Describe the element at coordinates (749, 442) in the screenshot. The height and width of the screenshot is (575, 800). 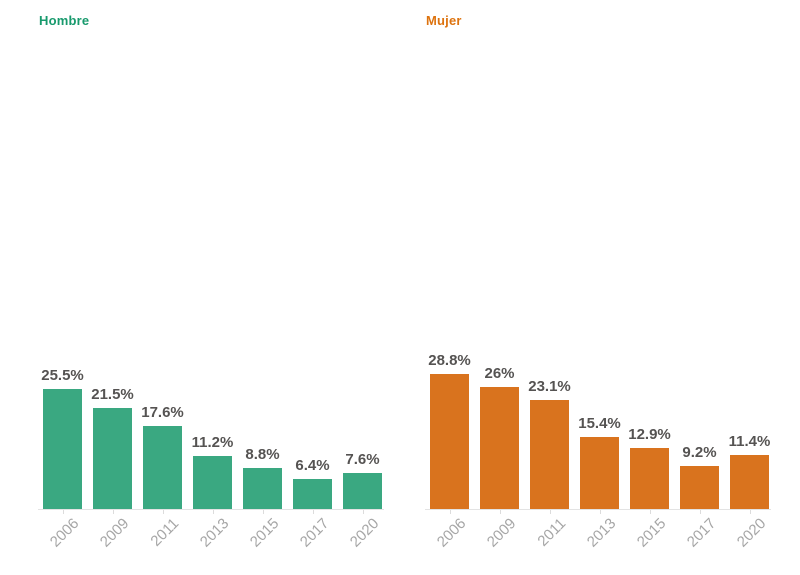
I see `bar-value-label: 11.4%` at that location.